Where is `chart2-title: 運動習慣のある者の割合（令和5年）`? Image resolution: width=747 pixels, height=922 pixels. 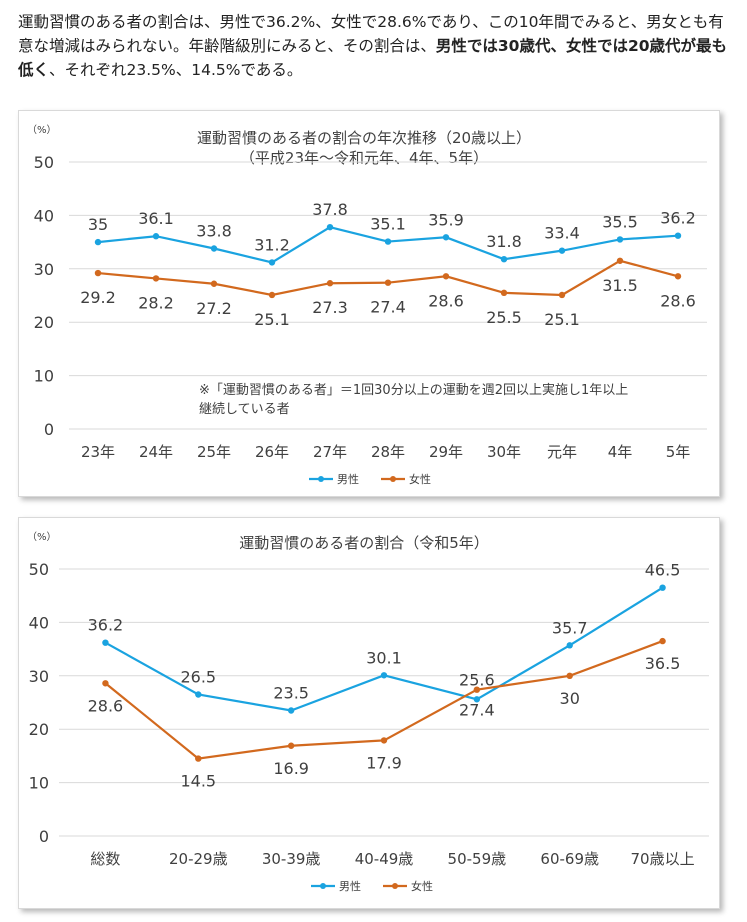
chart2-title: 運動習慣のある者の割合（令和5年） is located at coordinates (364, 543).